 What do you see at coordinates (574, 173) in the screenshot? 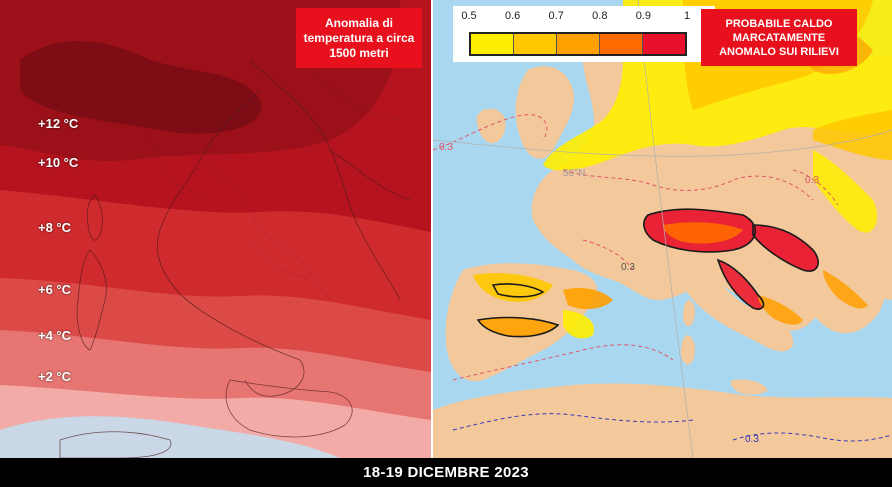
I see `latitude-label-50n: 50°N` at bounding box center [574, 173].